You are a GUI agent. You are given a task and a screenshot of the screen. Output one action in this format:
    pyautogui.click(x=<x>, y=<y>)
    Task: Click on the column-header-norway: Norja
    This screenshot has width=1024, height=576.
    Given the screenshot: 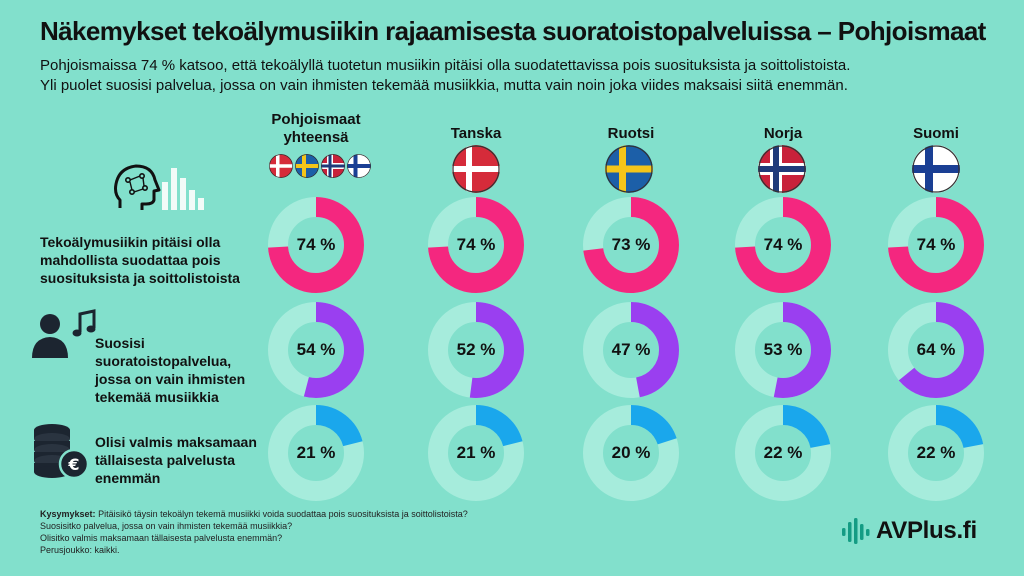 What is the action you would take?
    pyautogui.click(x=783, y=133)
    